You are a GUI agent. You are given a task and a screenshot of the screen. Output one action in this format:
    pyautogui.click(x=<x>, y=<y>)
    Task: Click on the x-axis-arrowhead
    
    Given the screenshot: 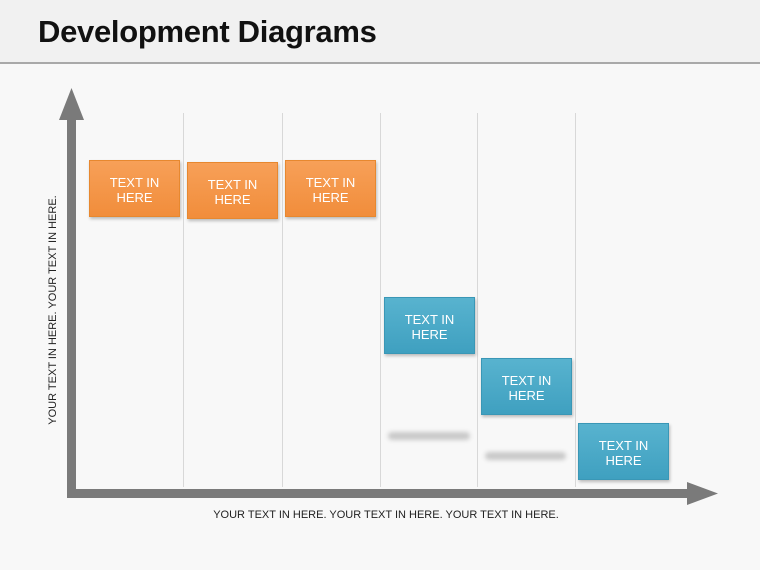 What is the action you would take?
    pyautogui.click(x=702, y=493)
    